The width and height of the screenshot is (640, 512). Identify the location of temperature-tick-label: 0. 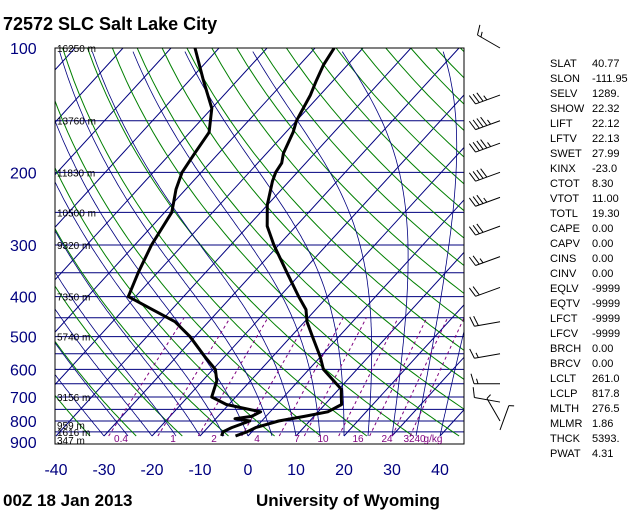
(248, 470).